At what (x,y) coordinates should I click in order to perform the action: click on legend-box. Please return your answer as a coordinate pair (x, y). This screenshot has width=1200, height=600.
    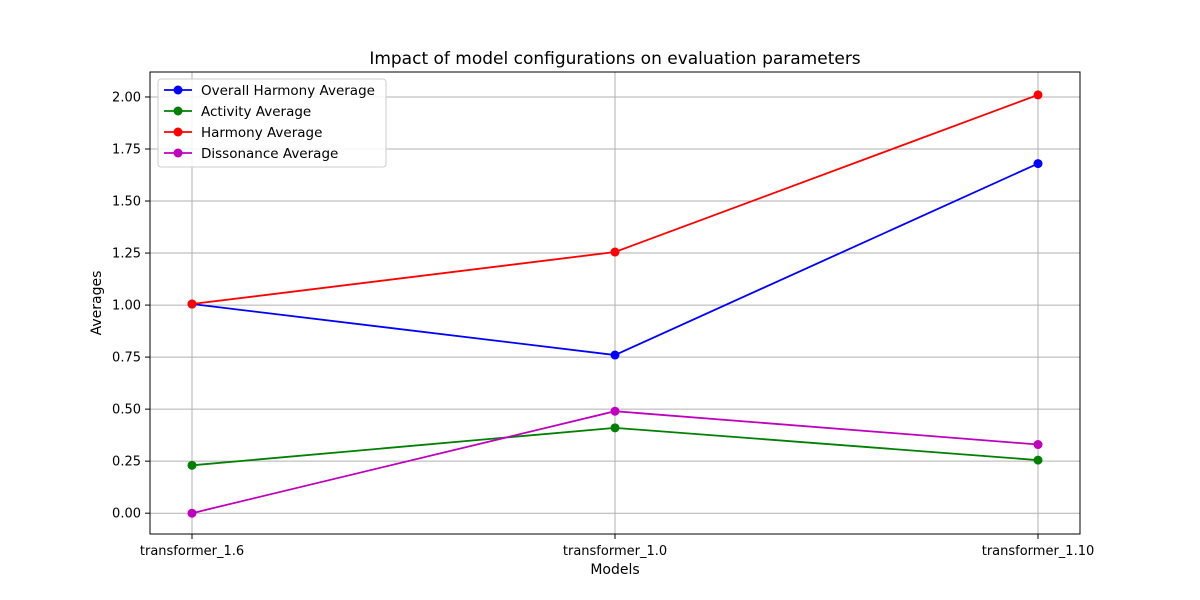
    Looking at the image, I should click on (272, 123).